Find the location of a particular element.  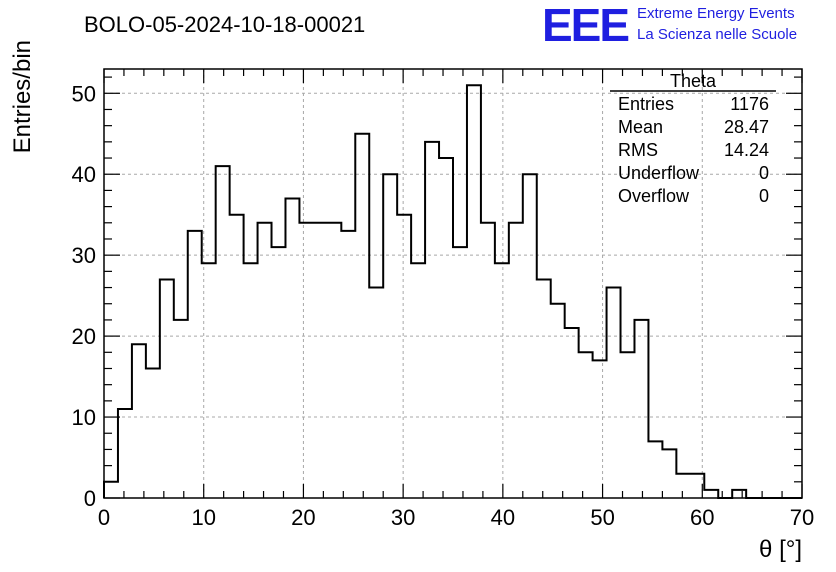

stats-label: Underflow is located at coordinates (659, 173).